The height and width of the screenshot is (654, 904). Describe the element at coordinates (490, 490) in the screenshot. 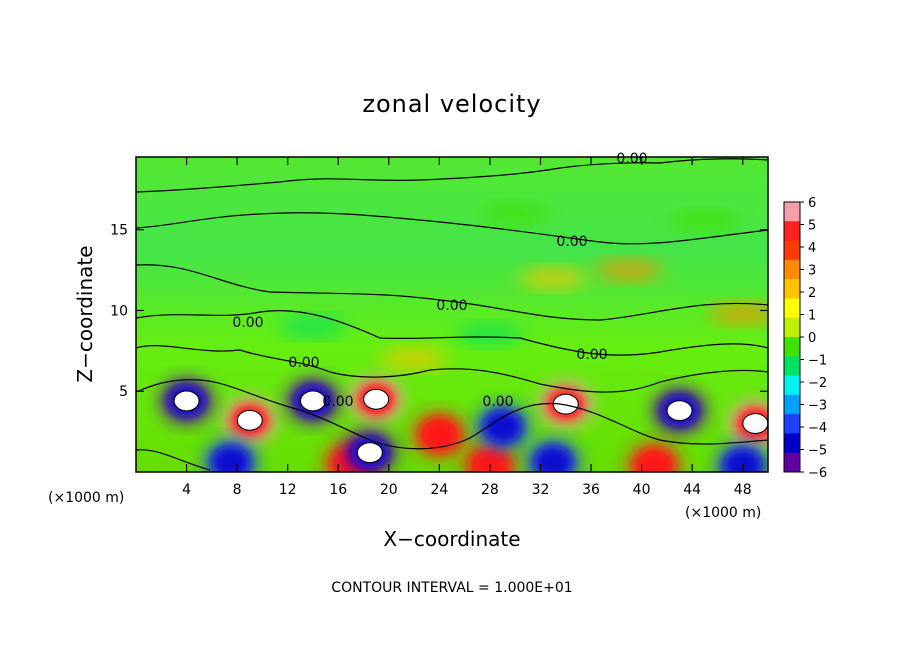

I see `x-tick-label: 28` at that location.